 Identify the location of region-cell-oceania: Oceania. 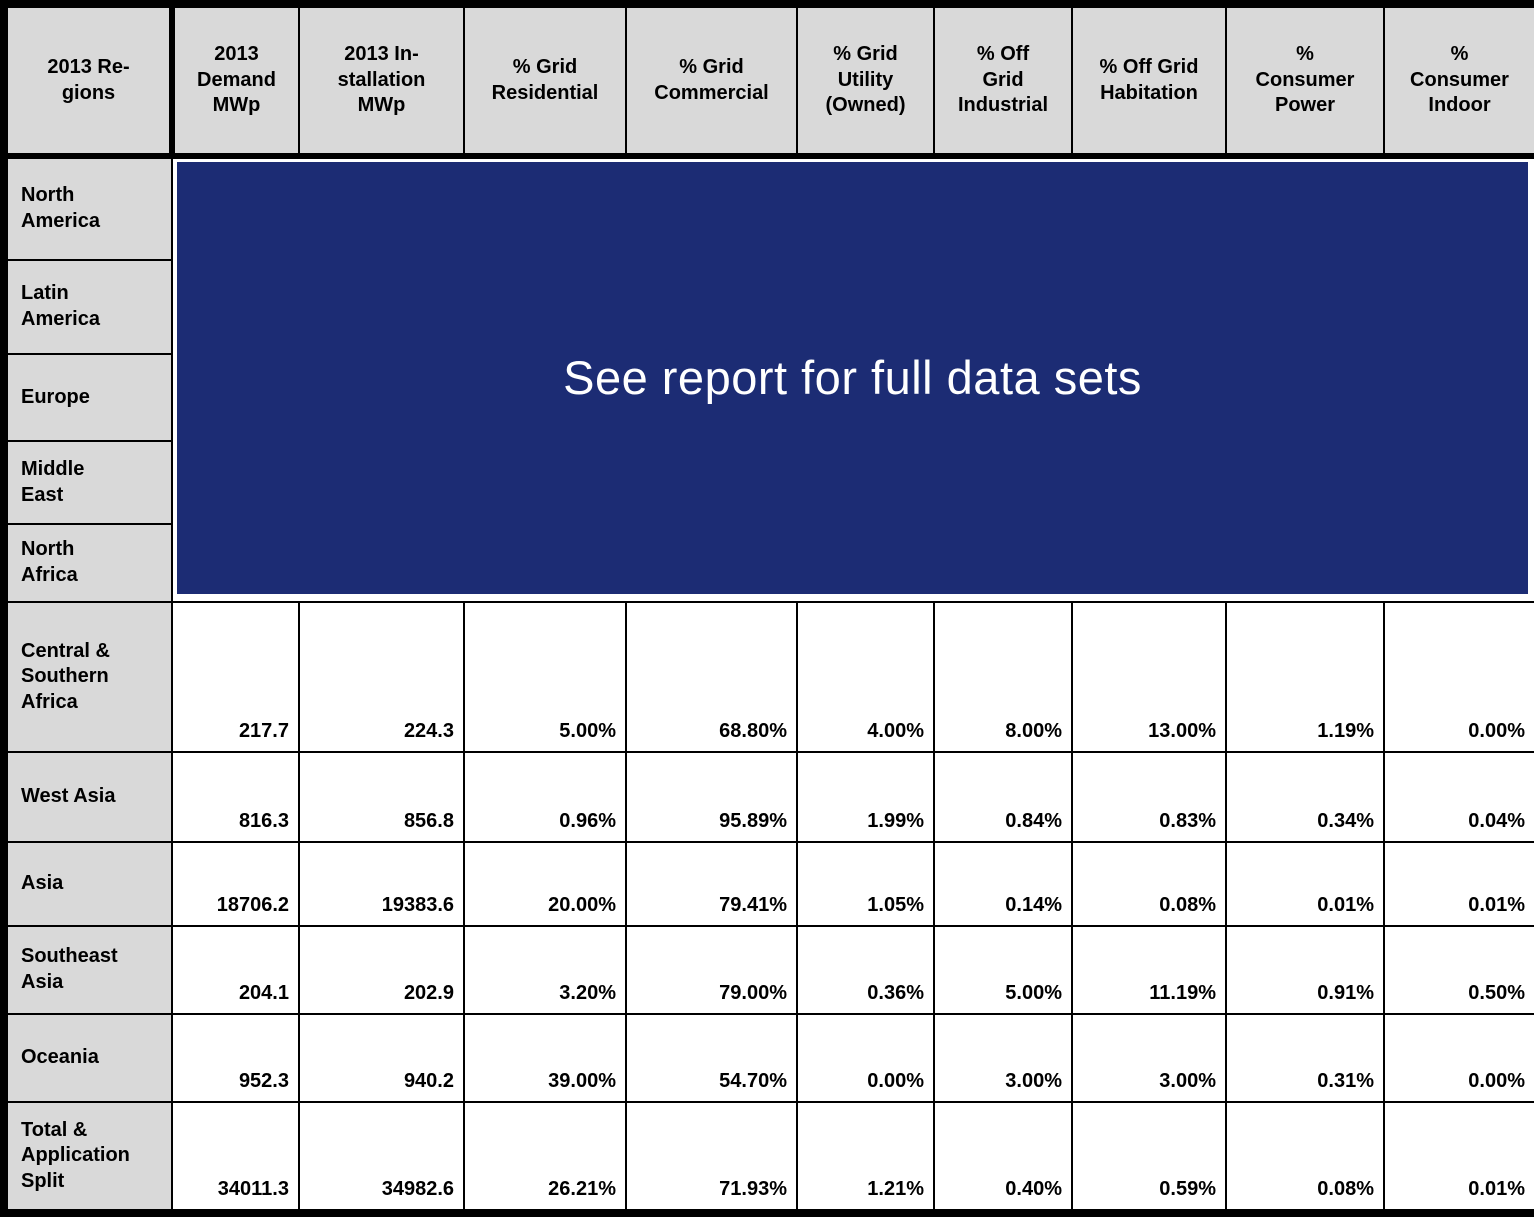
(88, 1058).